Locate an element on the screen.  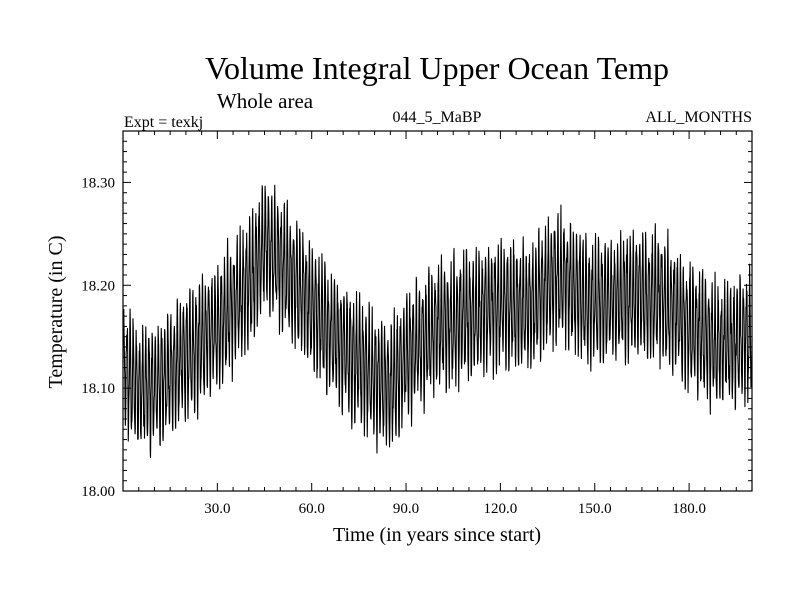
x-tick-label: 180.0 is located at coordinates (689, 509).